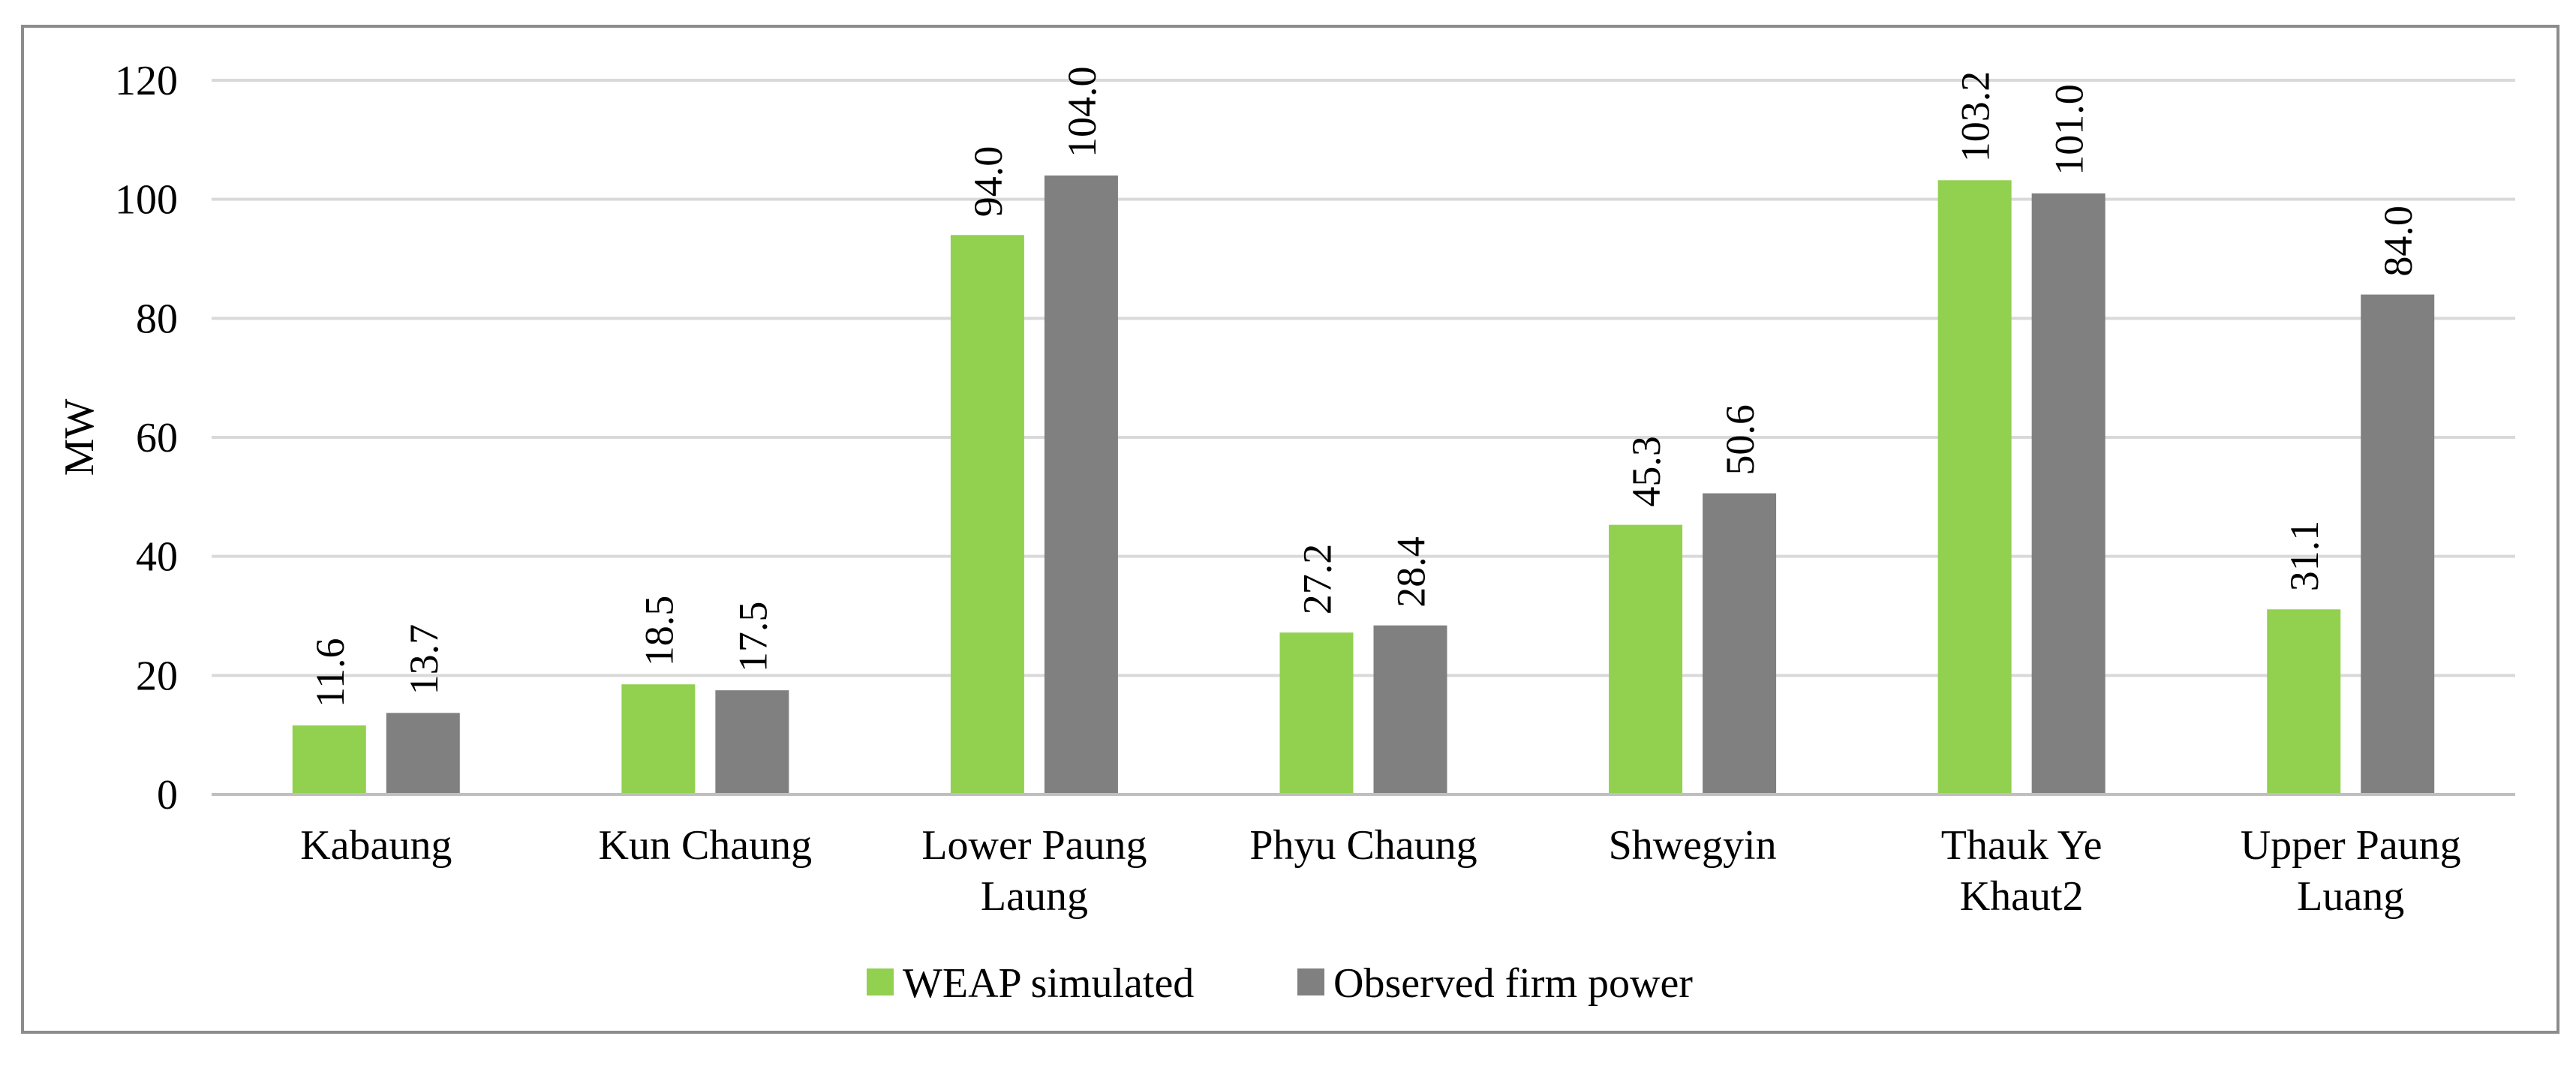 The height and width of the screenshot is (1066, 2576). Describe the element at coordinates (2069, 130) in the screenshot. I see `data-label: 101.0` at that location.